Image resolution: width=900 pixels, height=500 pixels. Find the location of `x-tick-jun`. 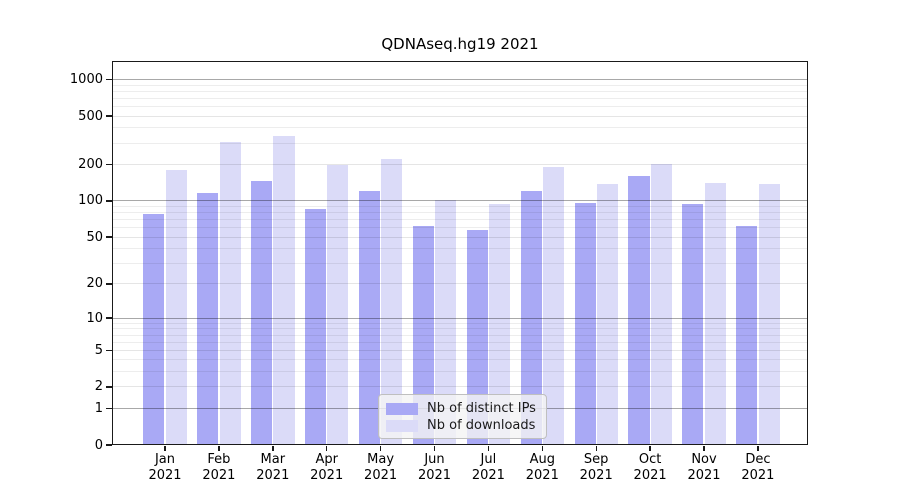

x-tick-jun is located at coordinates (434, 448).